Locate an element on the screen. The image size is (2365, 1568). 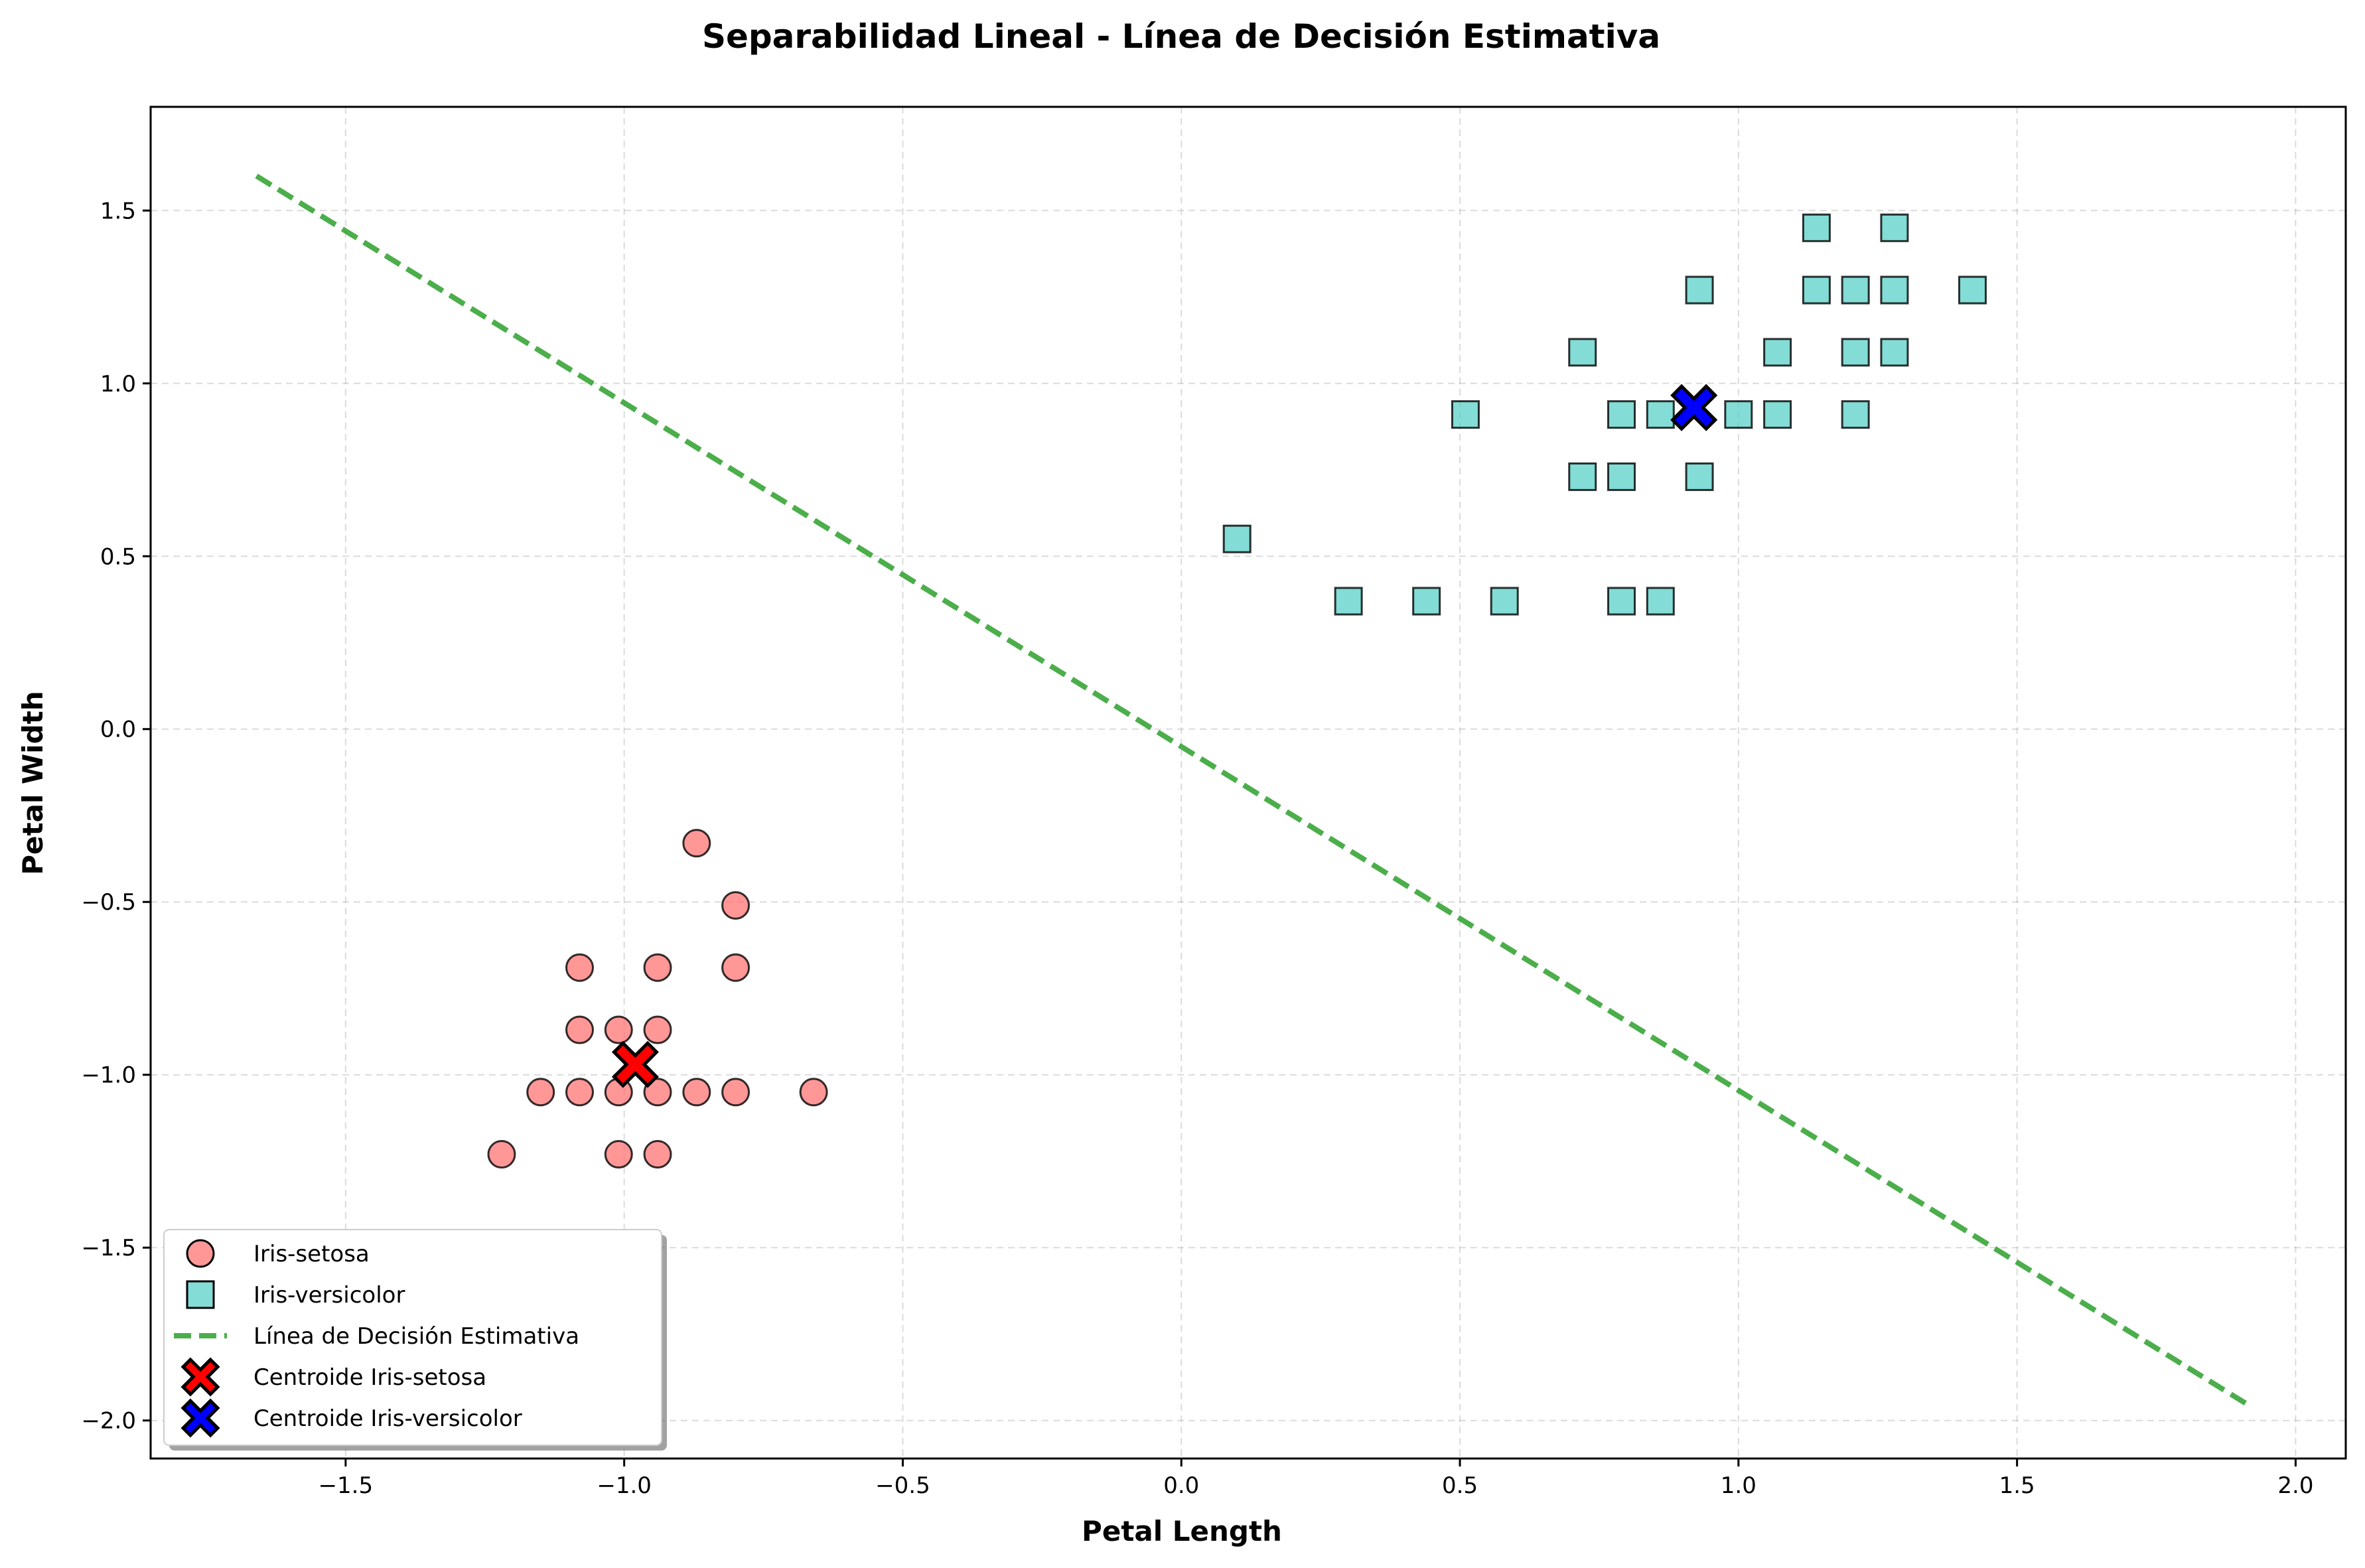
centroid-setosa-marker is located at coordinates (635, 1064).